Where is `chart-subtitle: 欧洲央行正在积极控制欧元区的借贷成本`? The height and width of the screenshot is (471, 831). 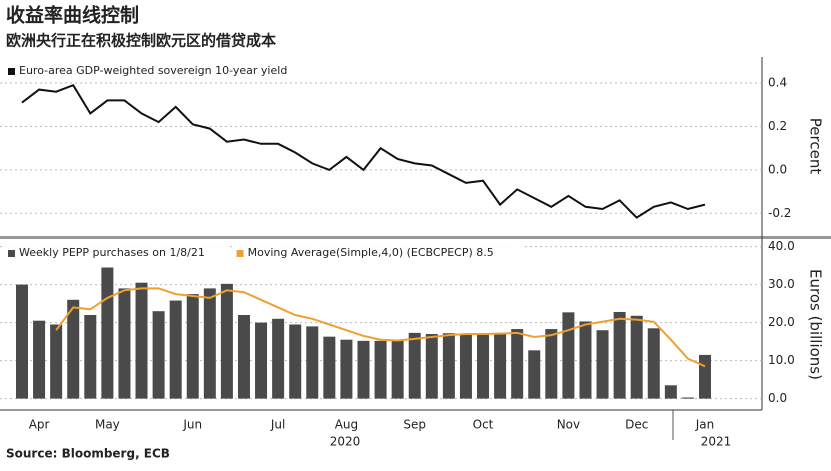
chart-subtitle: 欧洲央行正在积极控制欧元区的借贷成本 is located at coordinates (141, 41).